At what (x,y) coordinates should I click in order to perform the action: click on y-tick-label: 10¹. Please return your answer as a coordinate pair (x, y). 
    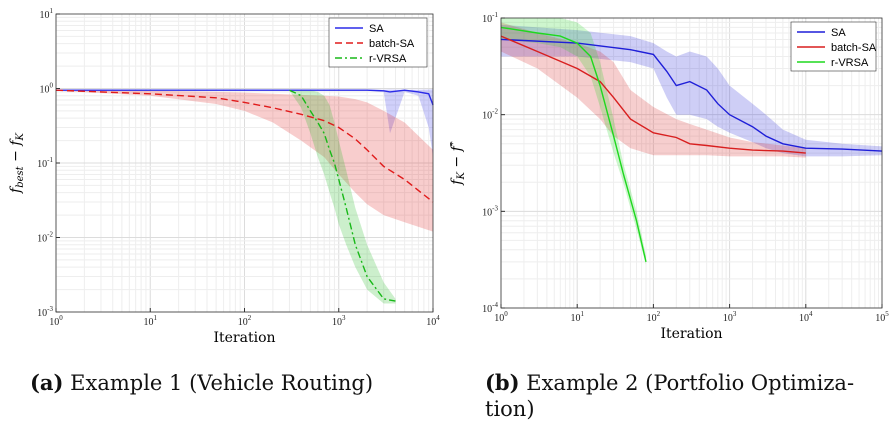
    Looking at the image, I should click on (47, 14).